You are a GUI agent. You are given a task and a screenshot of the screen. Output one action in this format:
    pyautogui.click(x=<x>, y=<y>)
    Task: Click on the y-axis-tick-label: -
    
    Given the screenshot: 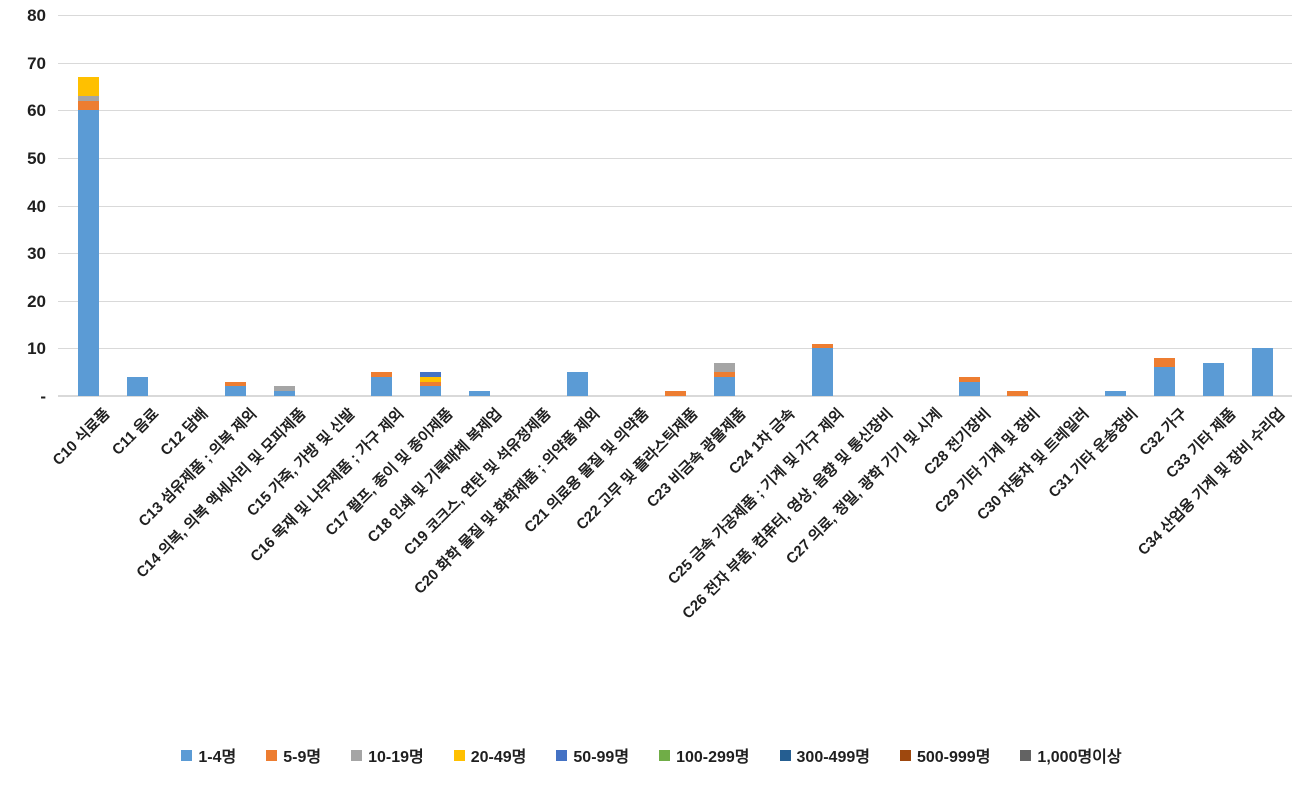 What is the action you would take?
    pyautogui.click(x=43, y=396)
    